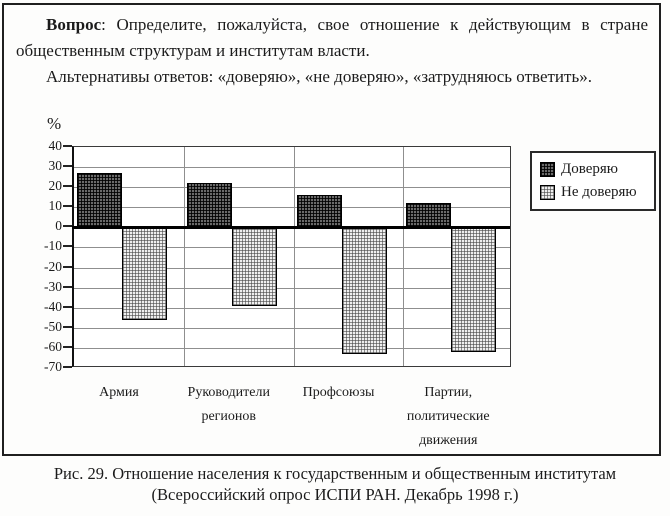 This screenshot has height=516, width=670. I want to click on y-tick-label: 40, so click(55, 145).